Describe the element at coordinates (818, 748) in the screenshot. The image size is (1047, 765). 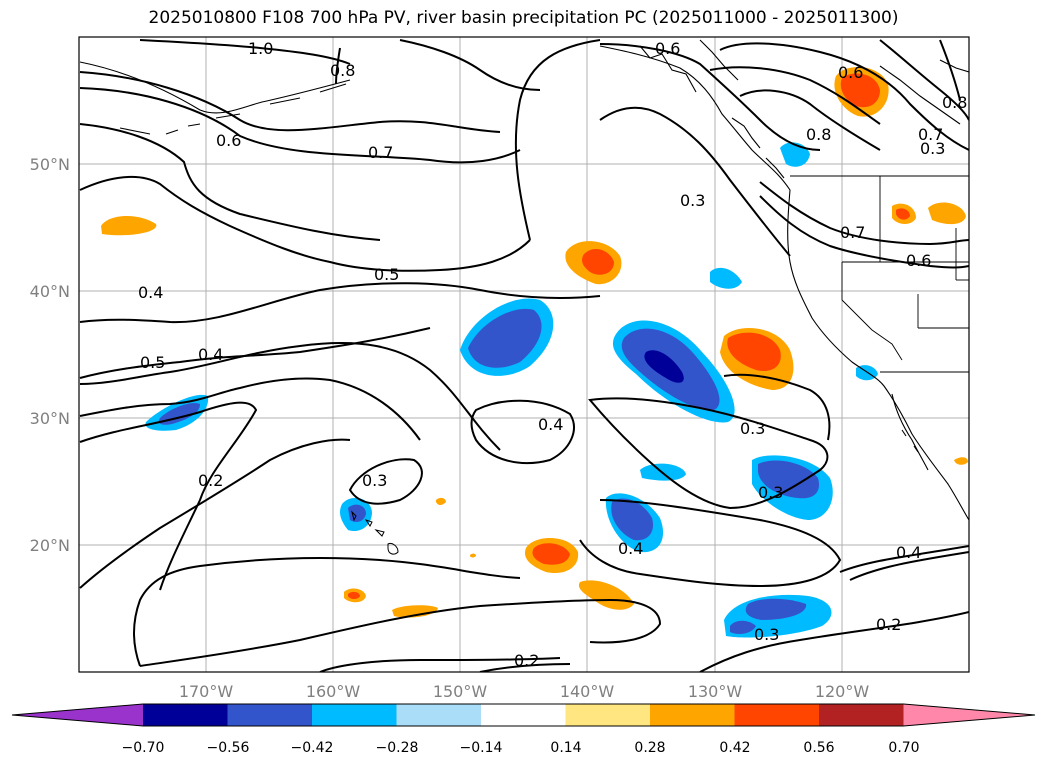
I see `colorbar-tick-label: 0.56` at that location.